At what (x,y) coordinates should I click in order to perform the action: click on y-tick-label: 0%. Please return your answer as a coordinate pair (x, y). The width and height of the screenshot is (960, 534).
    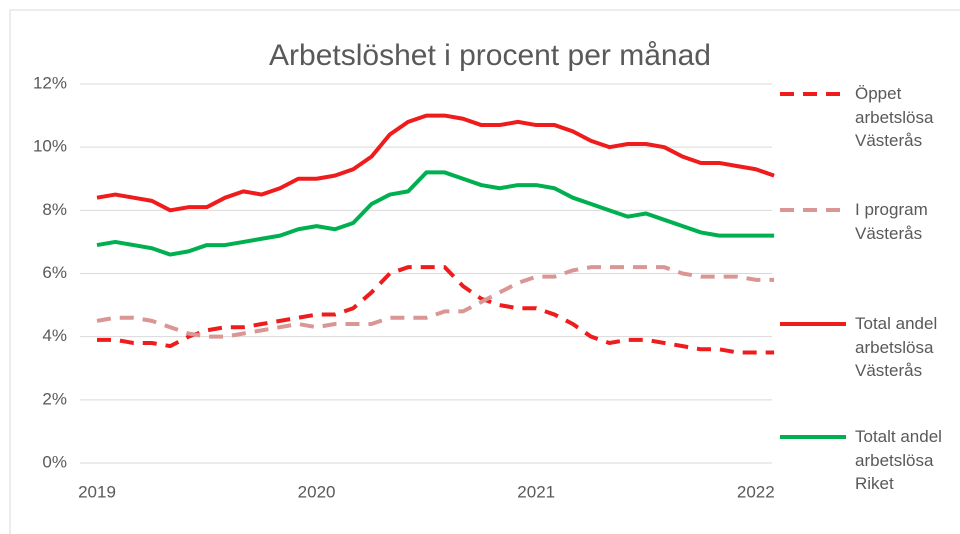
    Looking at the image, I should click on (54, 461).